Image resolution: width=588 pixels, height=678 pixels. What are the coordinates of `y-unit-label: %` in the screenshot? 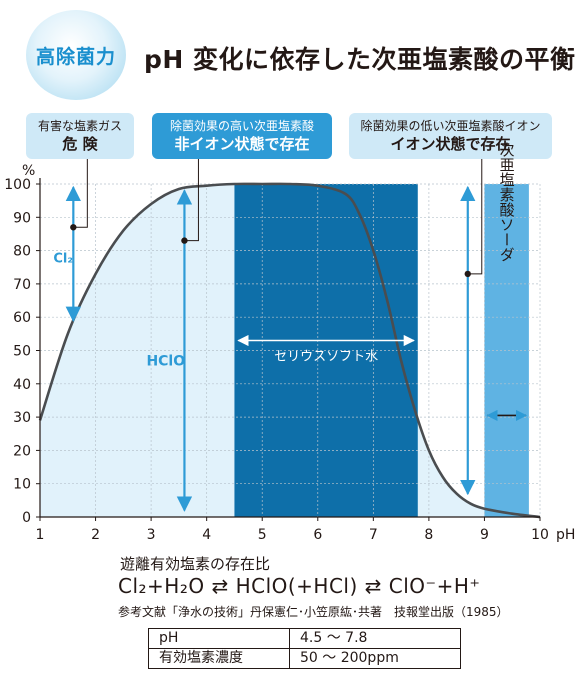 It's located at (28, 171).